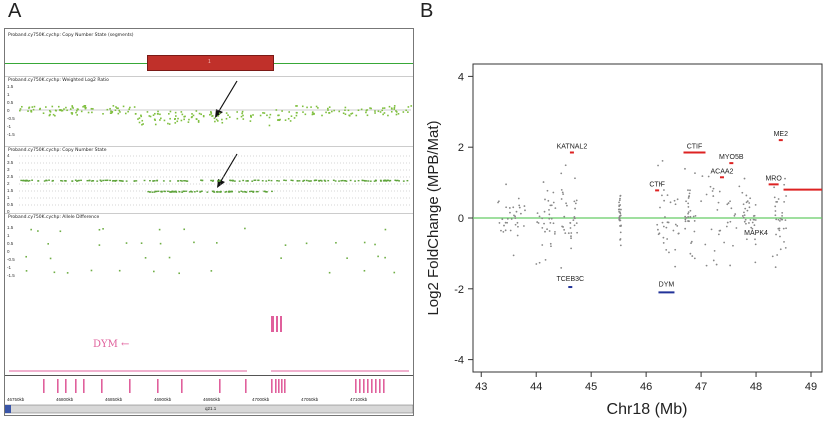  Describe the element at coordinates (773, 178) in the screenshot. I see `gene-label: MRO` at that location.